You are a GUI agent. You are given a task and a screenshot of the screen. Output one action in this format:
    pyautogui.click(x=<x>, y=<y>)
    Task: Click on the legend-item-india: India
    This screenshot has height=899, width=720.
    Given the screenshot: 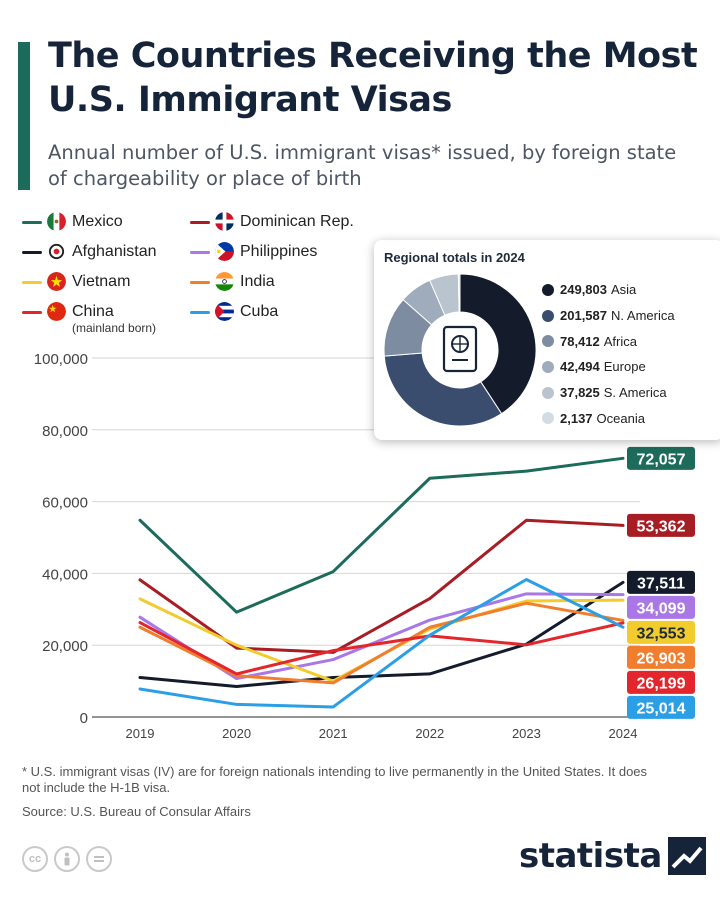 What is the action you would take?
    pyautogui.click(x=232, y=282)
    